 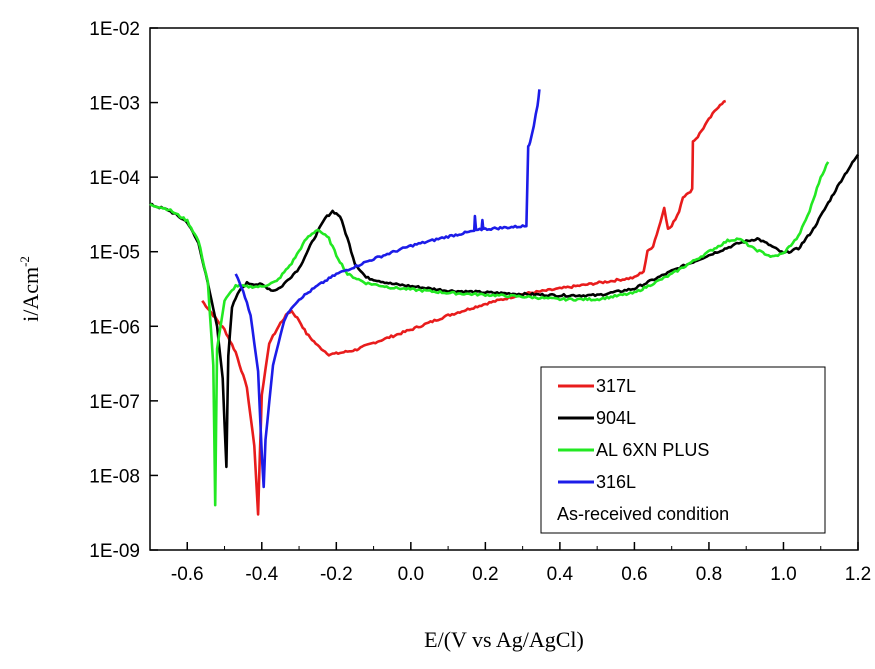 I want to click on y-axis-label-exponent: -2, so click(x=24, y=261).